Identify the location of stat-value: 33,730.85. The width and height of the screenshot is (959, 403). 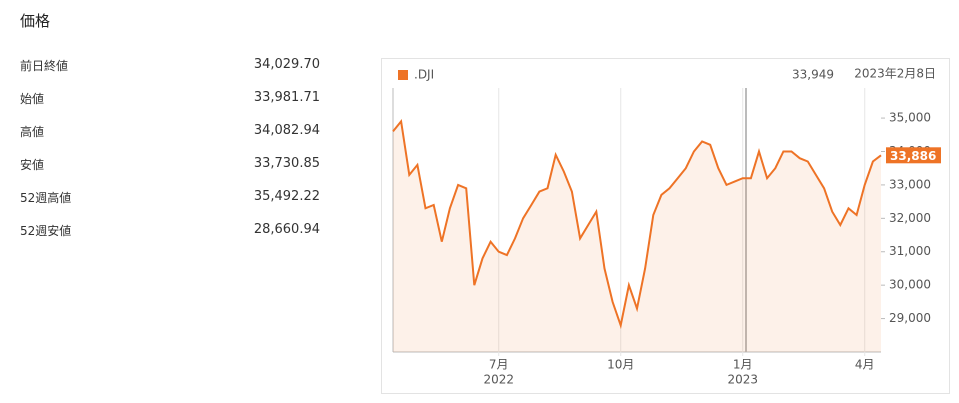
(286, 163).